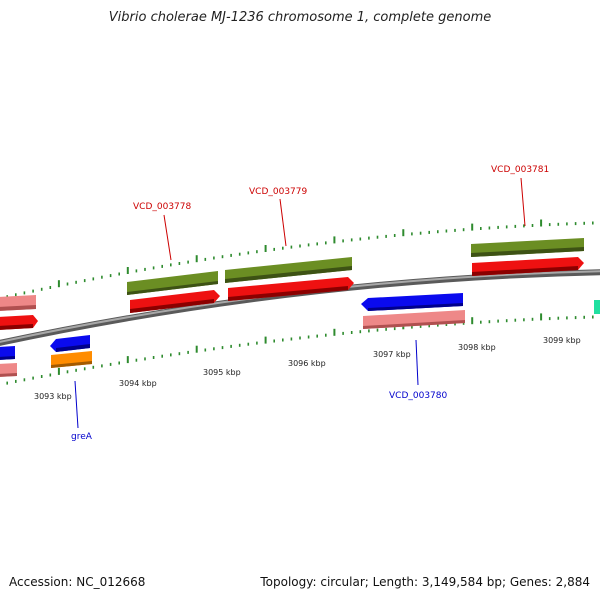 The image size is (600, 600). Describe the element at coordinates (418, 396) in the screenshot. I see `gene-label-vcd-003780: VCD_003780` at that location.